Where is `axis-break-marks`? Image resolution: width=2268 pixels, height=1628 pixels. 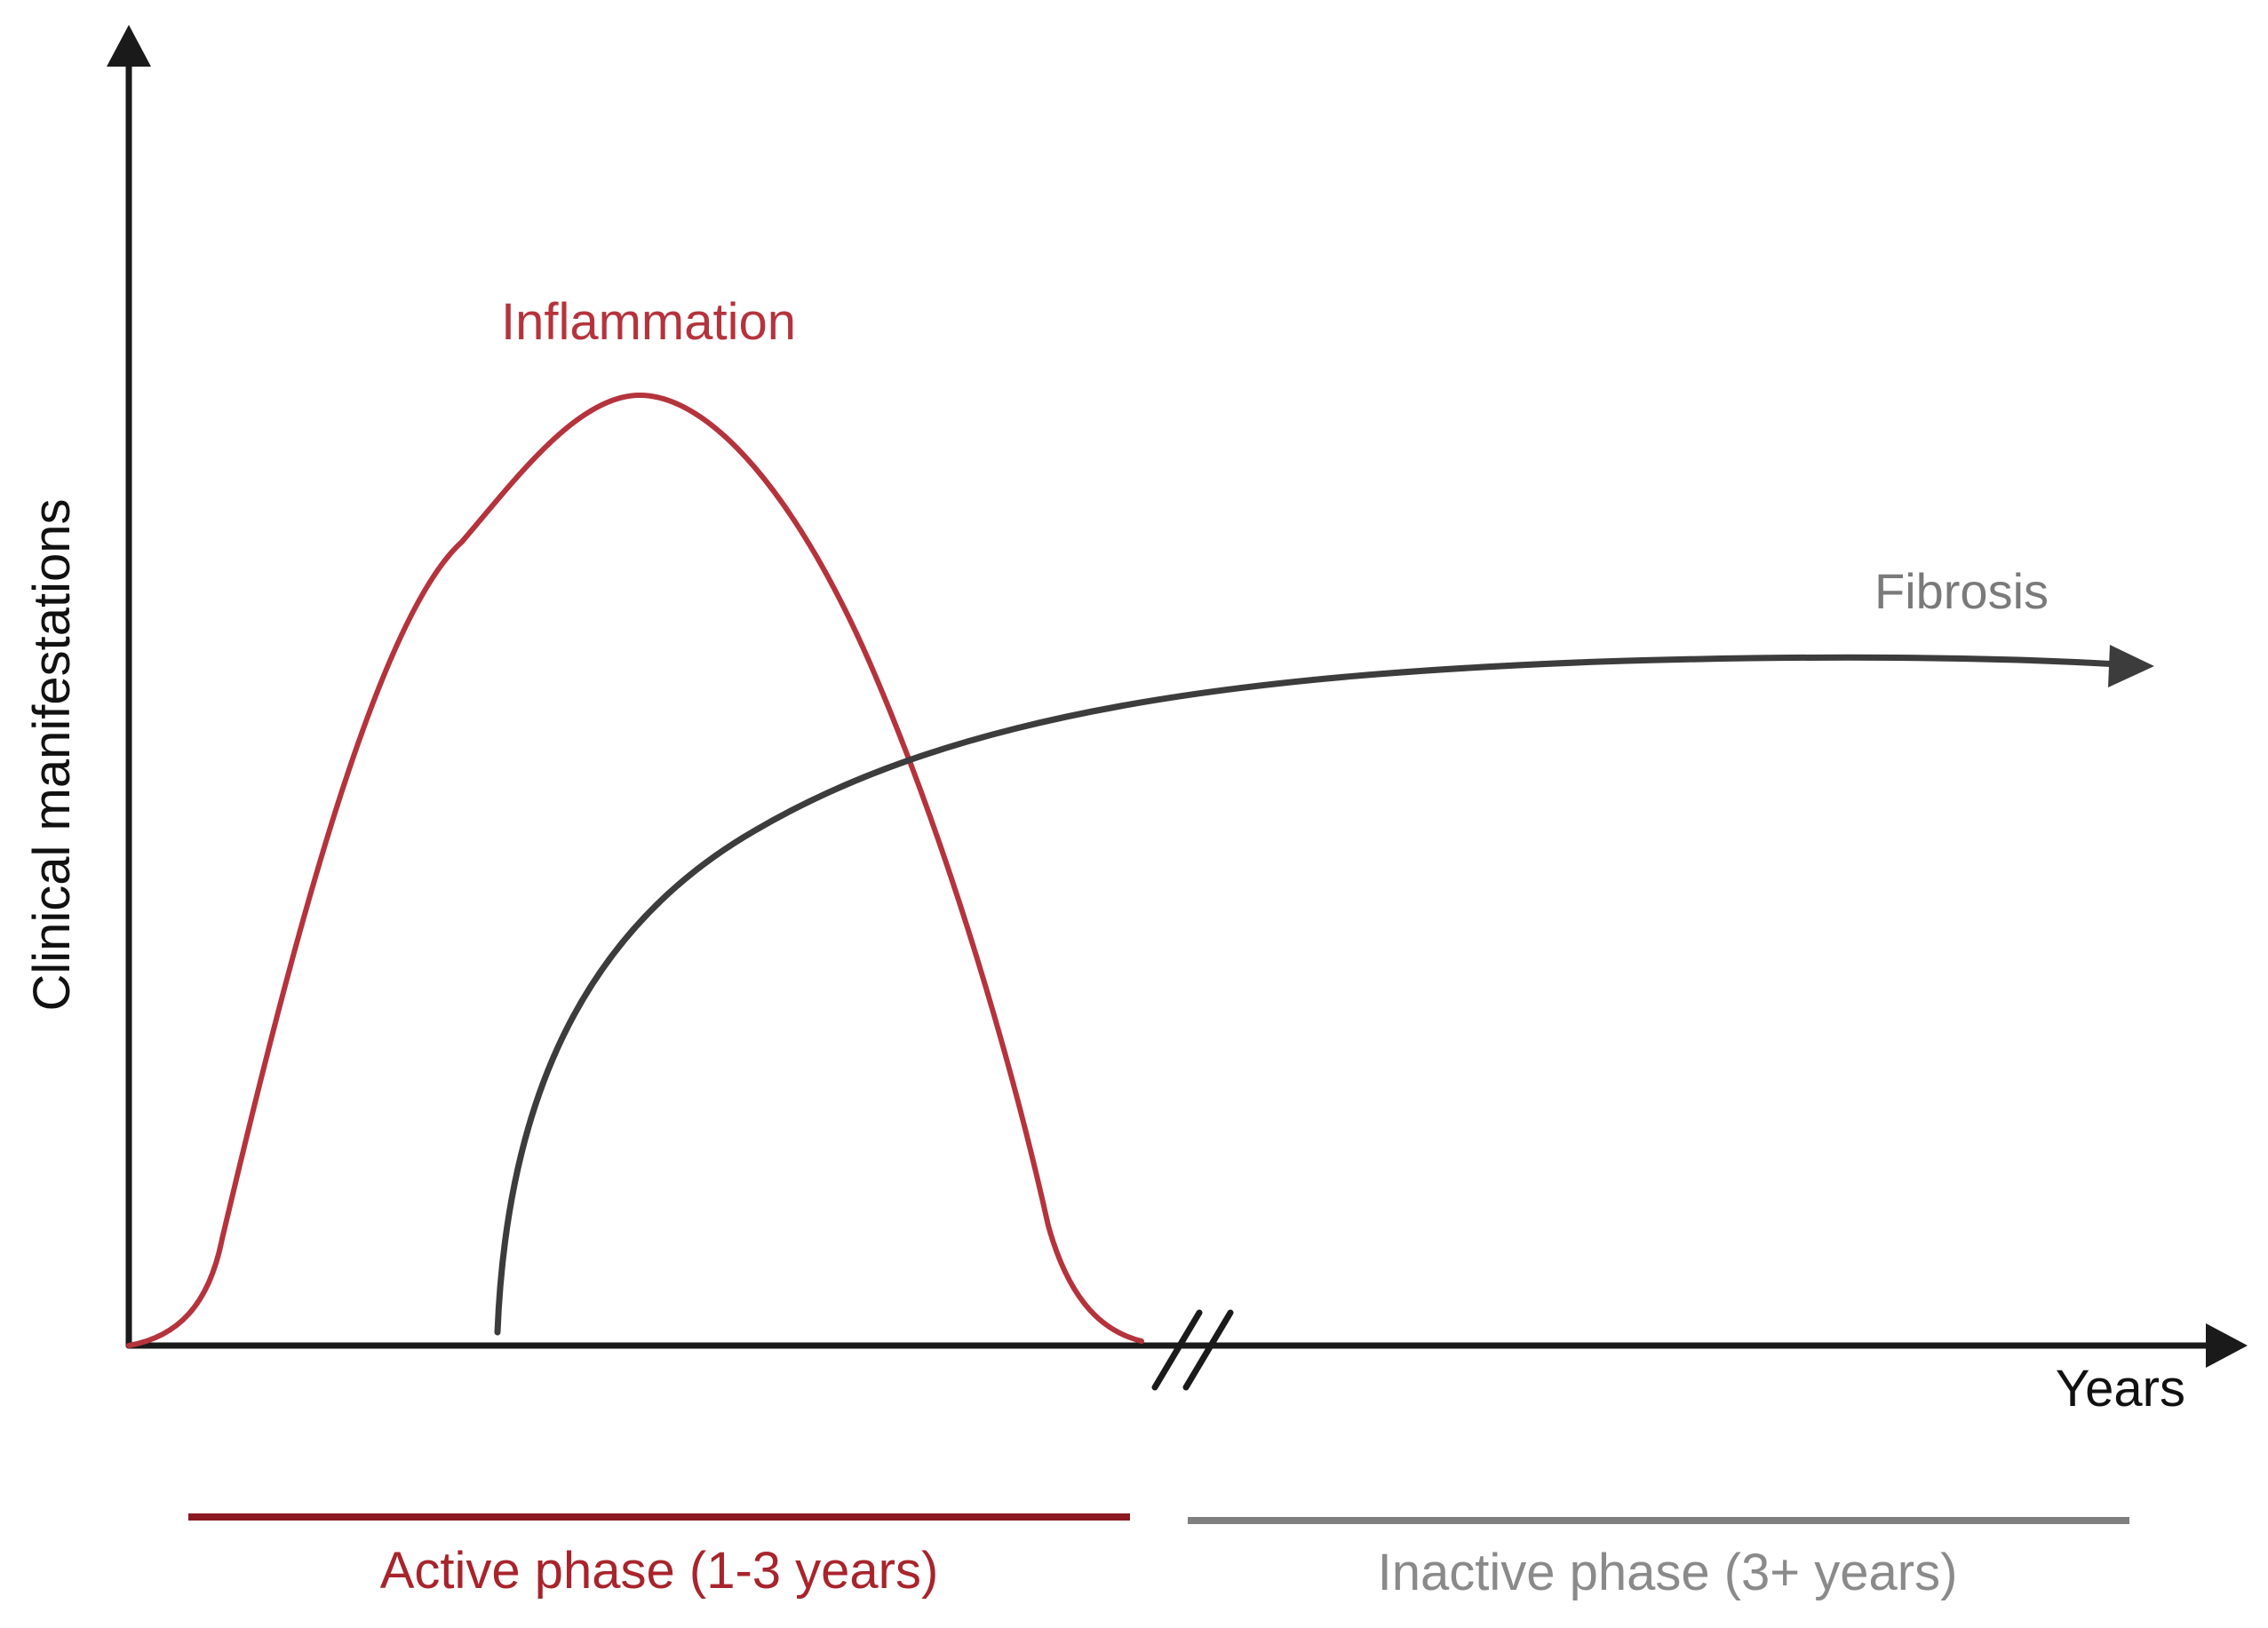
axis-break-marks is located at coordinates (1192, 1350).